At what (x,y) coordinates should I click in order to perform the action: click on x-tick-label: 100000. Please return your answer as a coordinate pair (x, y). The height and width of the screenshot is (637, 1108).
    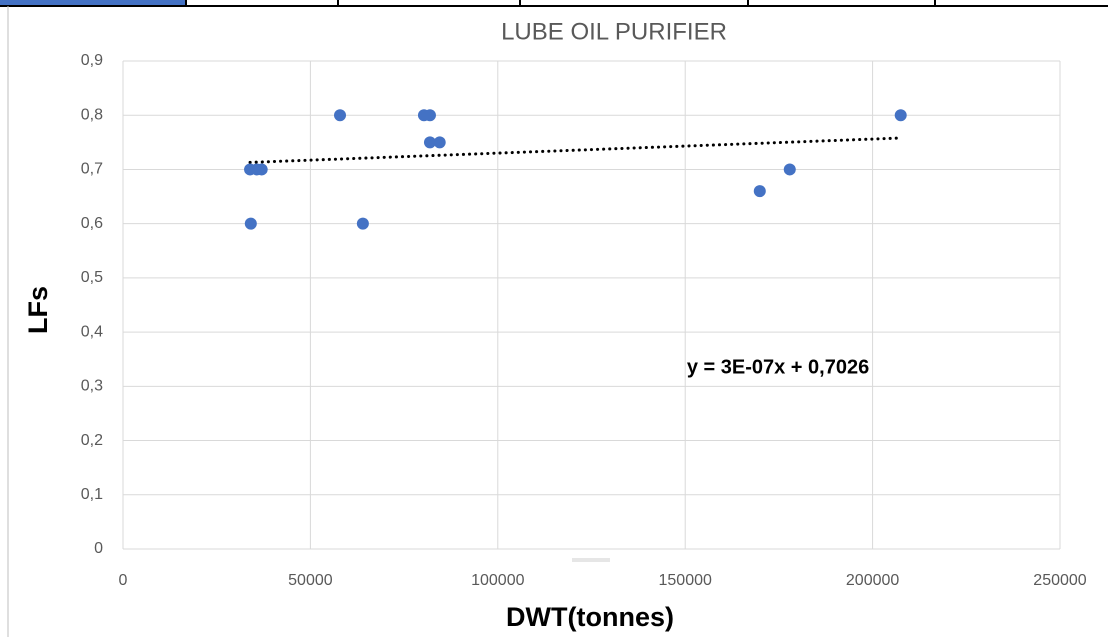
    Looking at the image, I should click on (497, 580).